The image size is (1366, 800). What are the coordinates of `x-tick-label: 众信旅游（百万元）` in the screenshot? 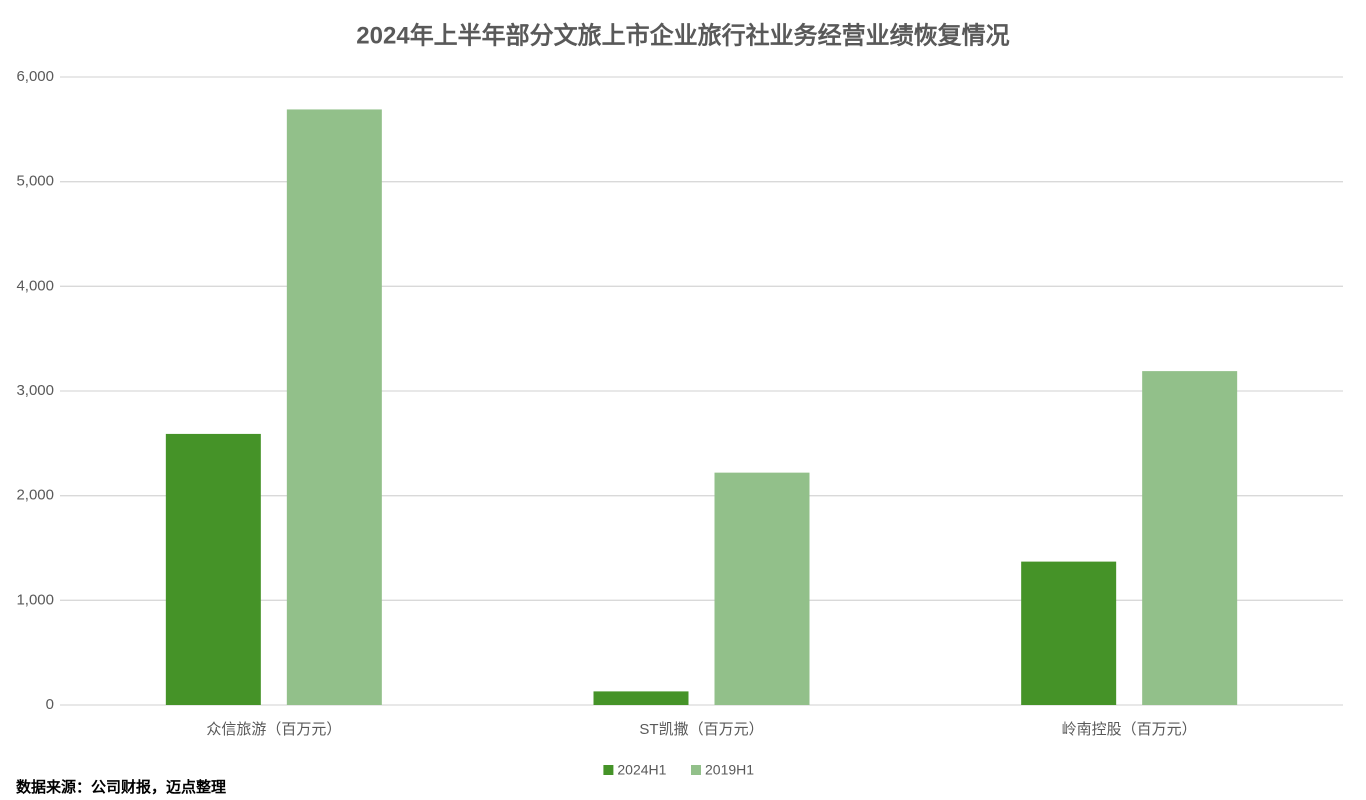 It's located at (273, 729).